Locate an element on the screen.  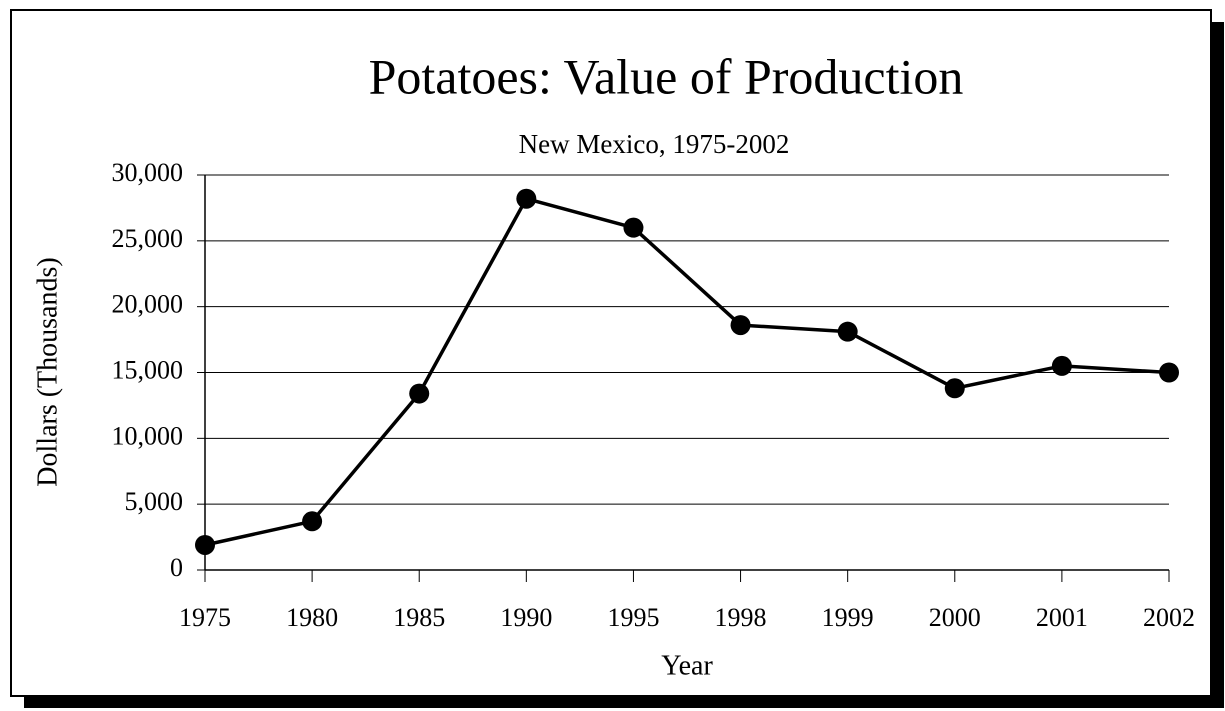
y-tick-label: 15,000 is located at coordinates (148, 369).